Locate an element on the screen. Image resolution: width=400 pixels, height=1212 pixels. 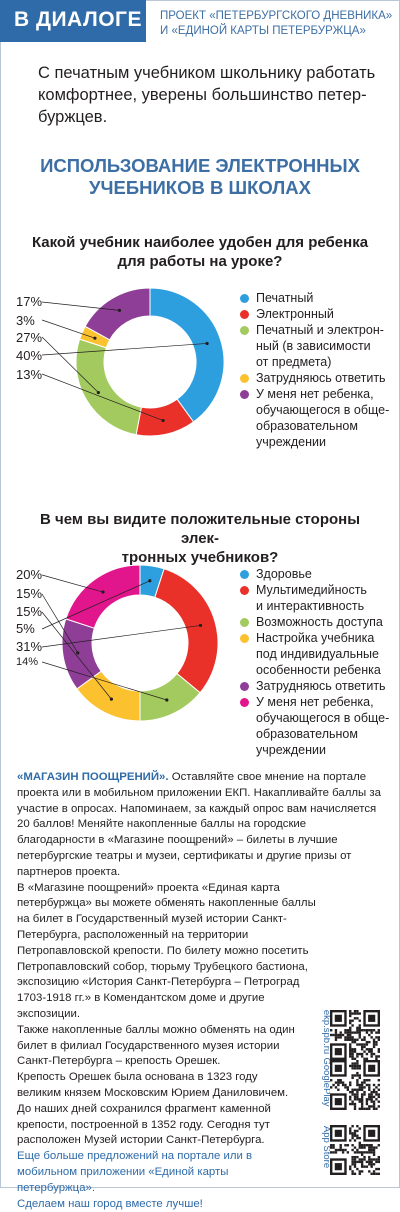
qr-code-appstore is located at coordinates (355, 1150).